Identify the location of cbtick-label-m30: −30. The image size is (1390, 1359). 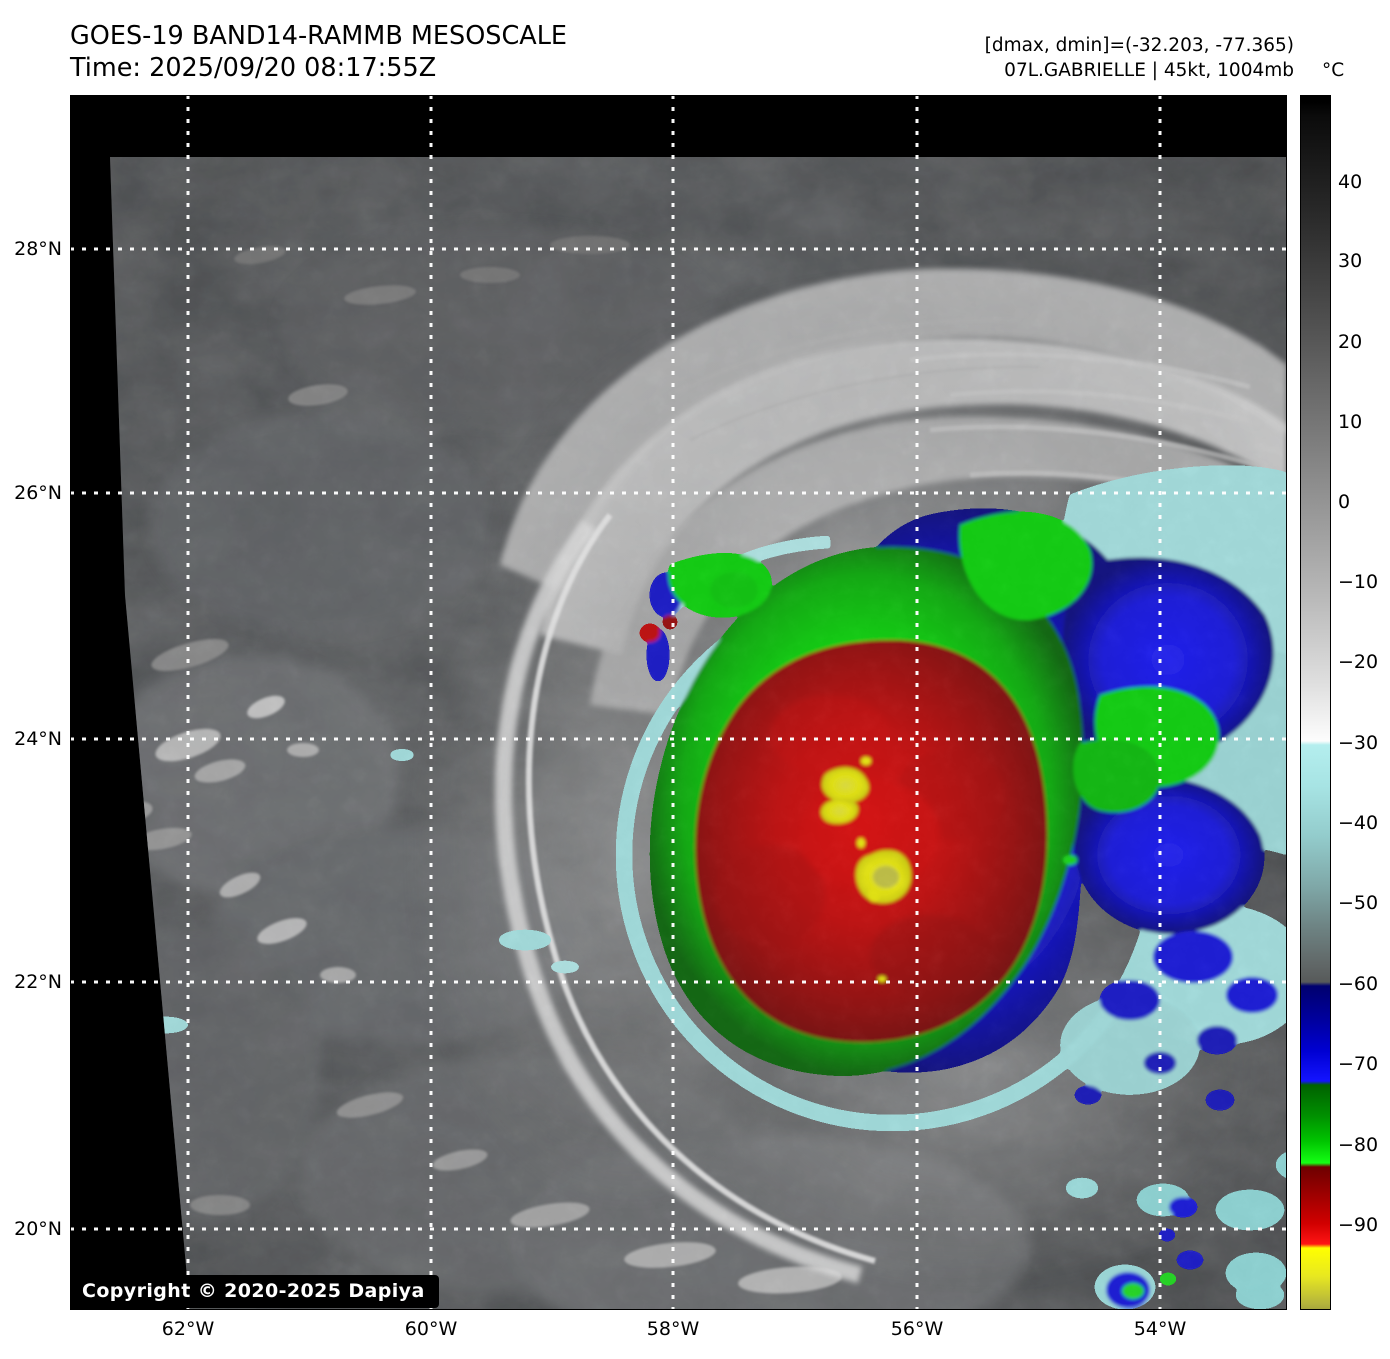
(1358, 743).